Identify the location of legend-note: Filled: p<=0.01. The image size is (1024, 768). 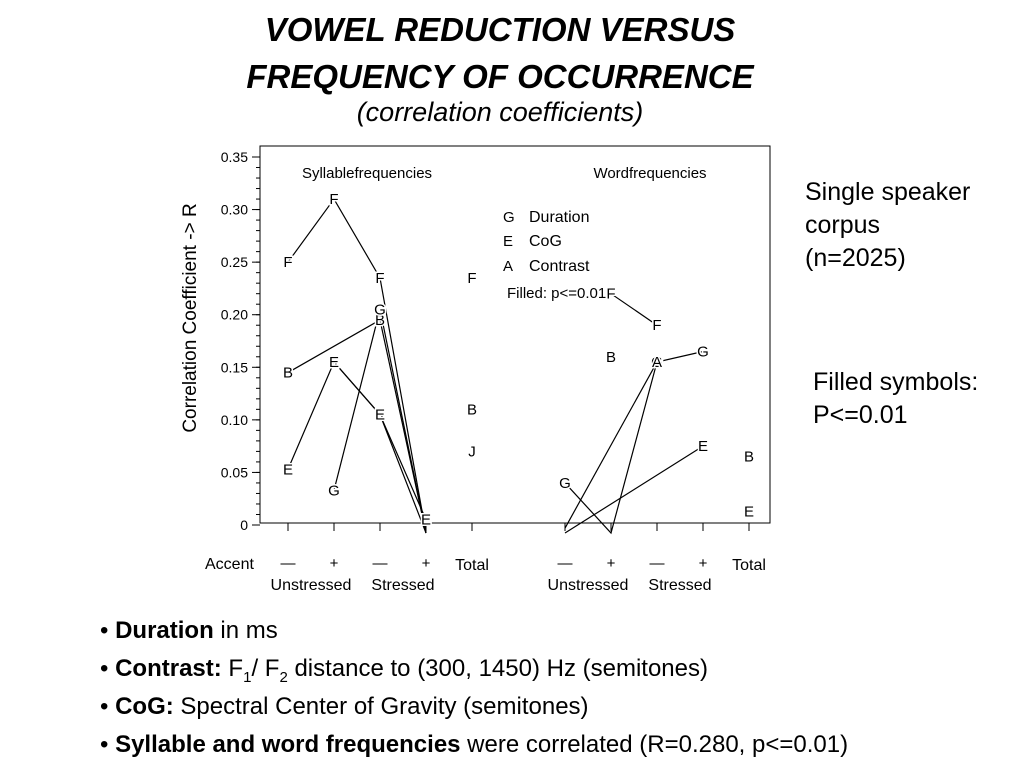
(556, 293).